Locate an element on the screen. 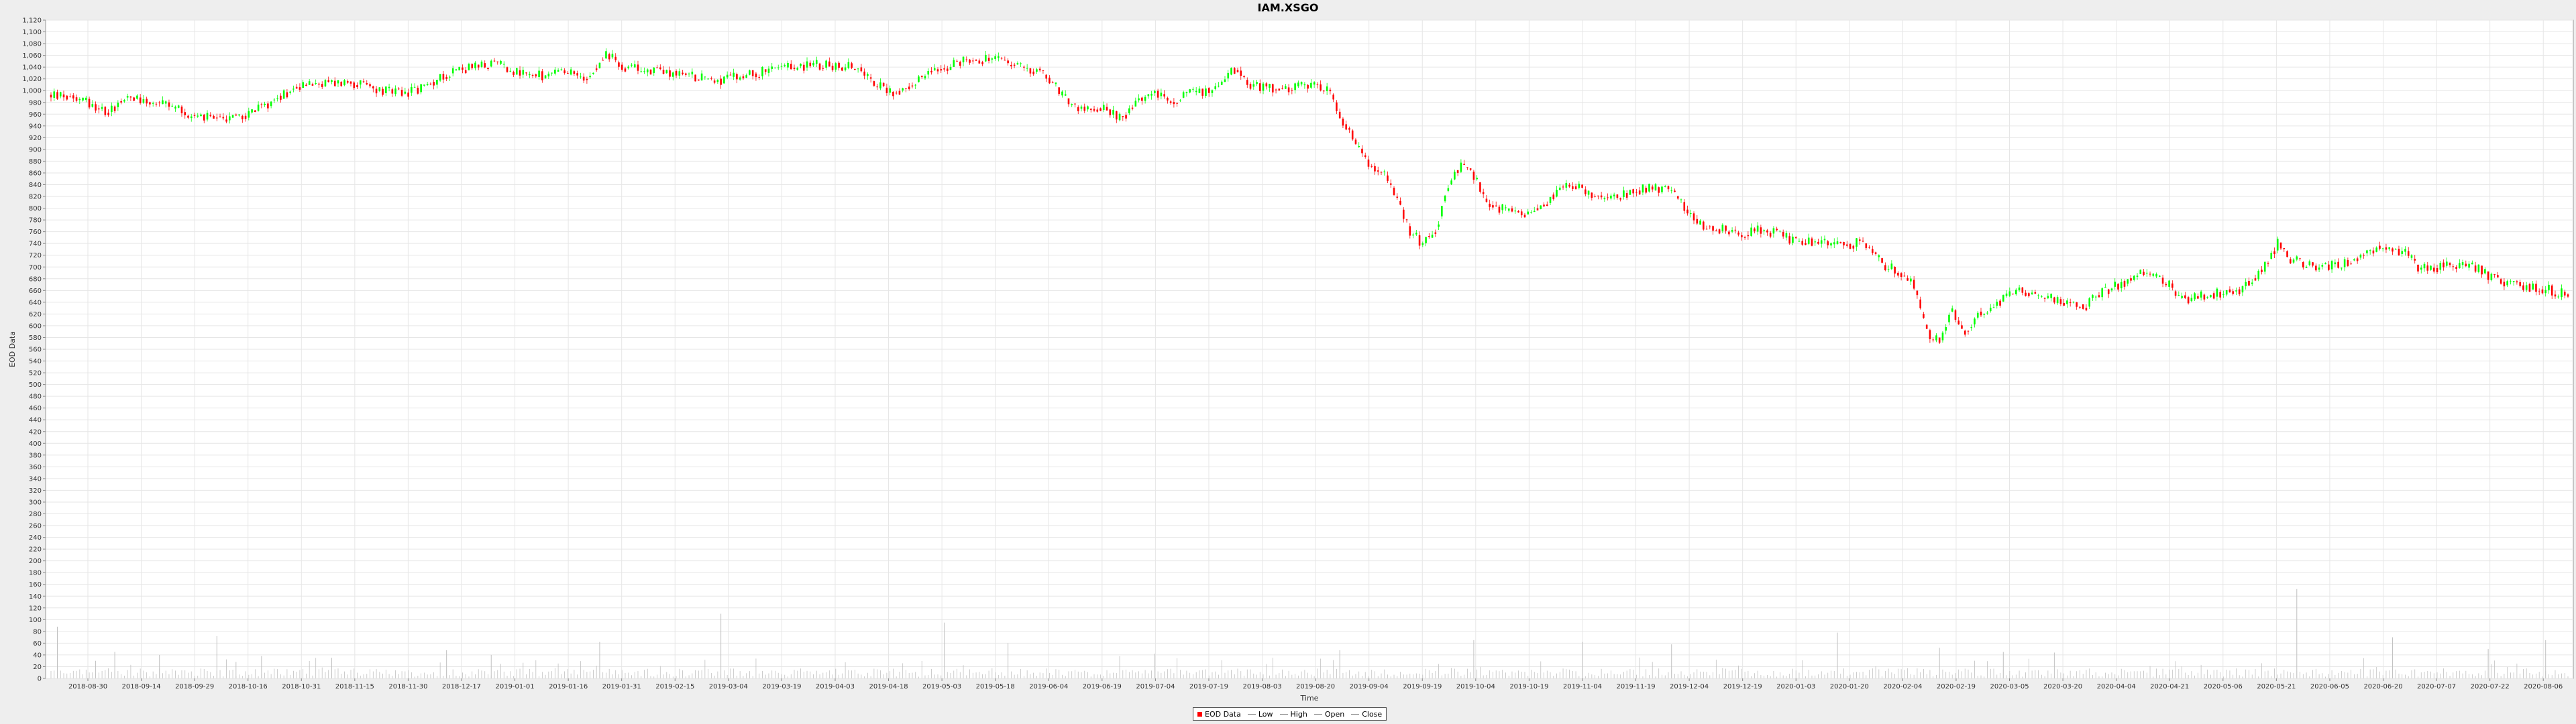 The height and width of the screenshot is (724, 2576). y-tick-label: 1,100 is located at coordinates (32, 32).